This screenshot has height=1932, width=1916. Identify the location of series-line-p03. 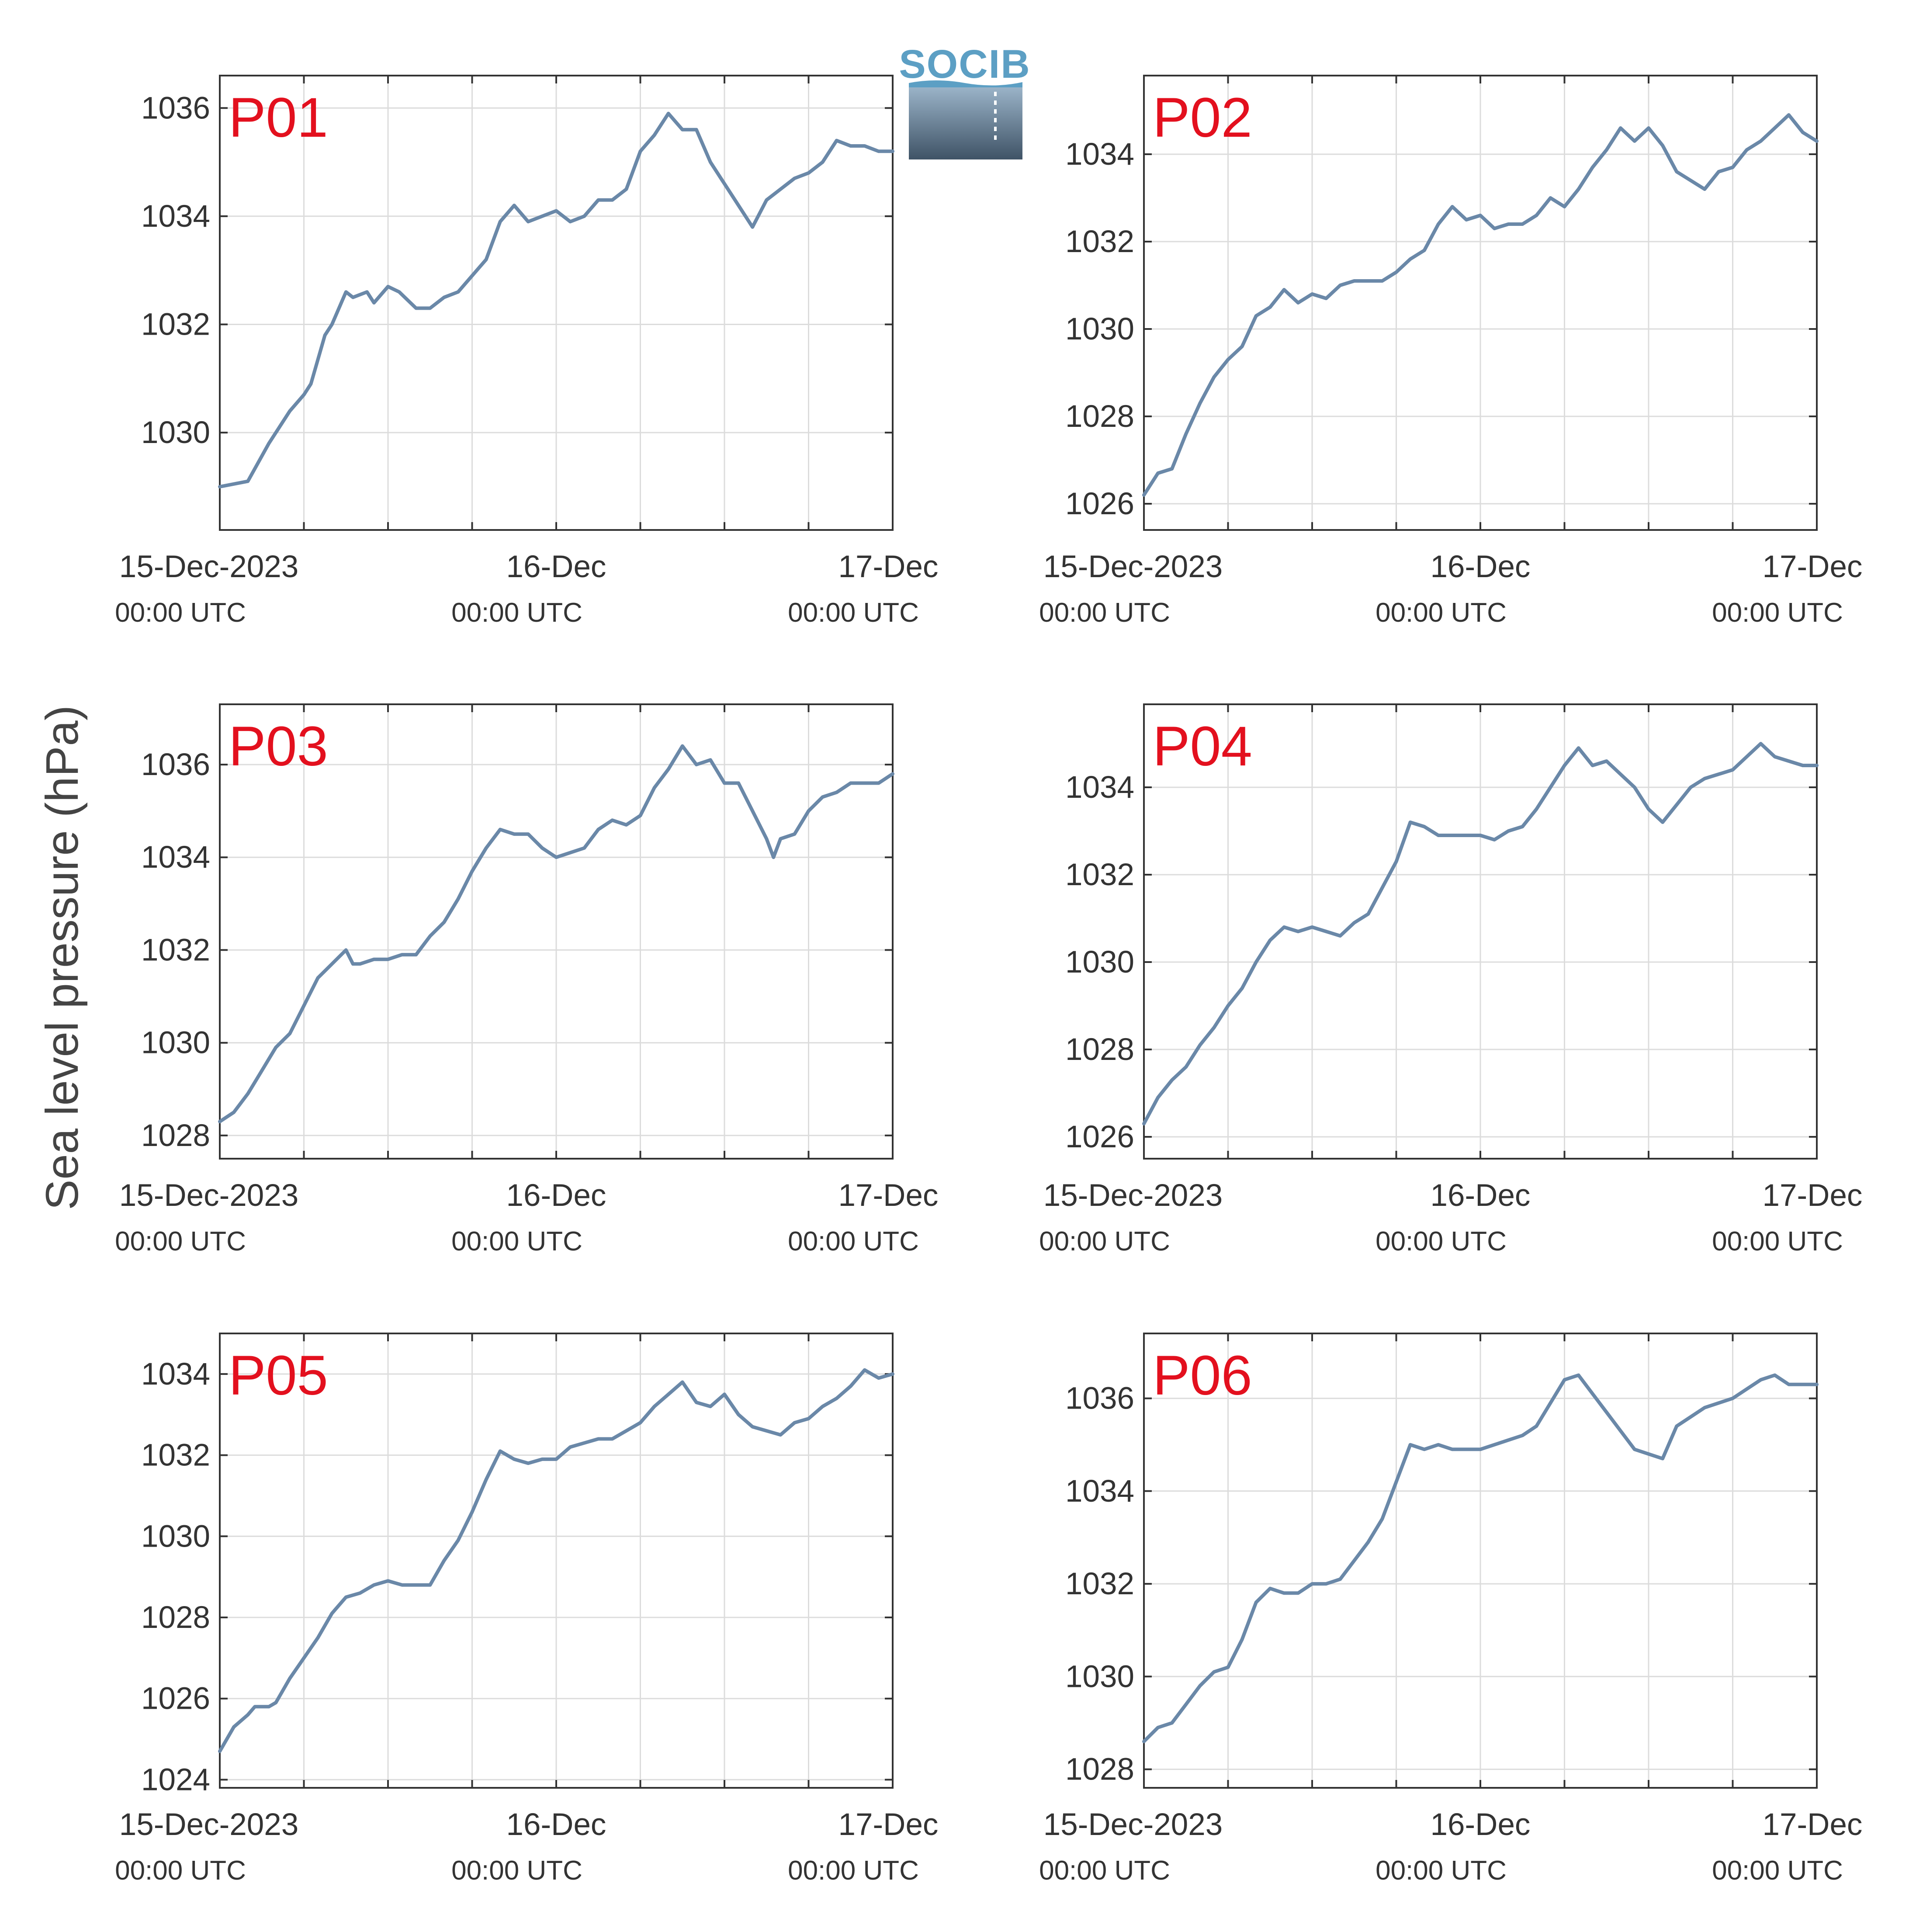
(556, 934).